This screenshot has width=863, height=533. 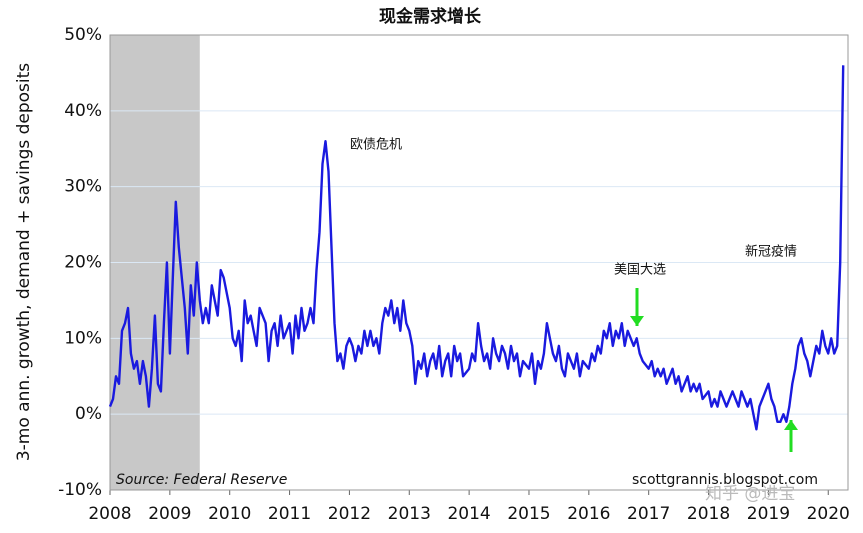 I want to click on x-tick-label: 2014, so click(x=468, y=514).